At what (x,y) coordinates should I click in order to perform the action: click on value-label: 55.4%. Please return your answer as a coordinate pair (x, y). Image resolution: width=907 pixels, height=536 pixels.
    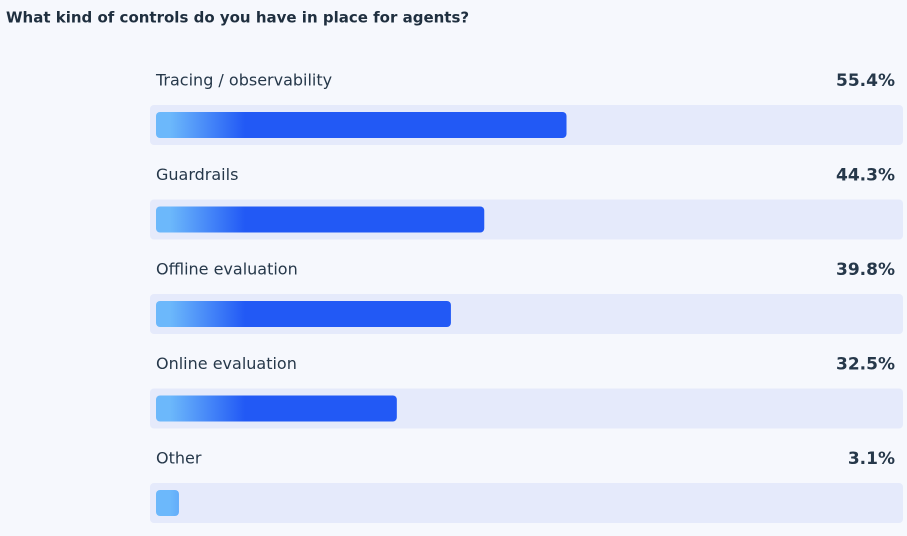
    Looking at the image, I should click on (865, 81).